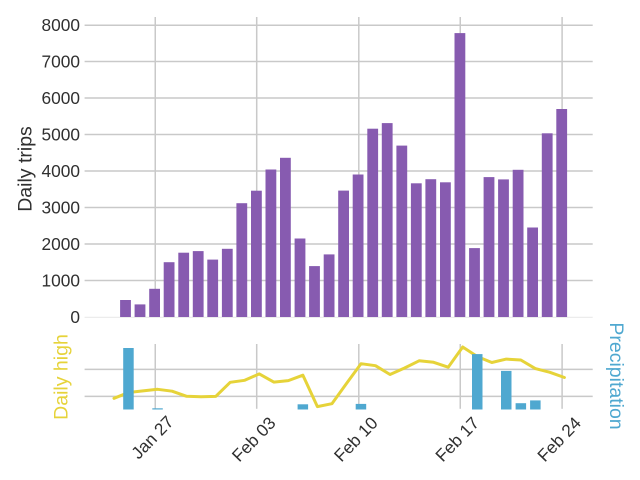 The height and width of the screenshot is (480, 640). What do you see at coordinates (61, 134) in the screenshot?
I see `svg-text: 5000` at bounding box center [61, 134].